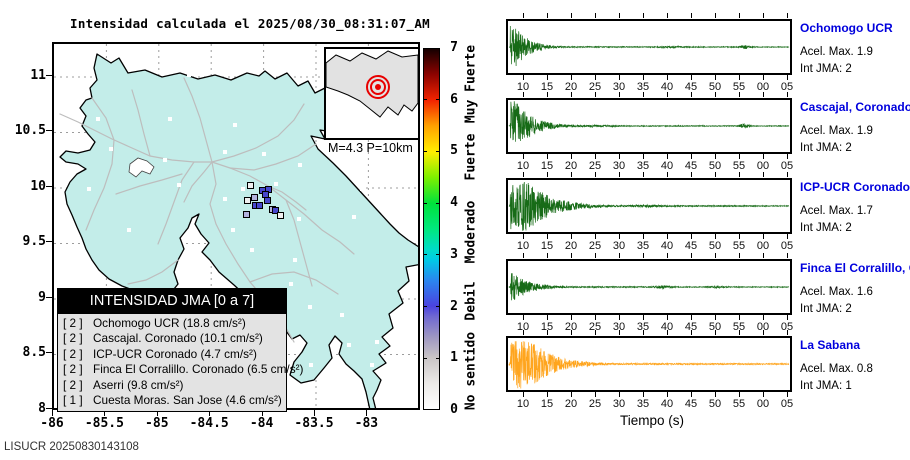 Image resolution: width=910 pixels, height=460 pixels. Describe the element at coordinates (649, 206) in the screenshot. I see `seismogram-plot` at that location.